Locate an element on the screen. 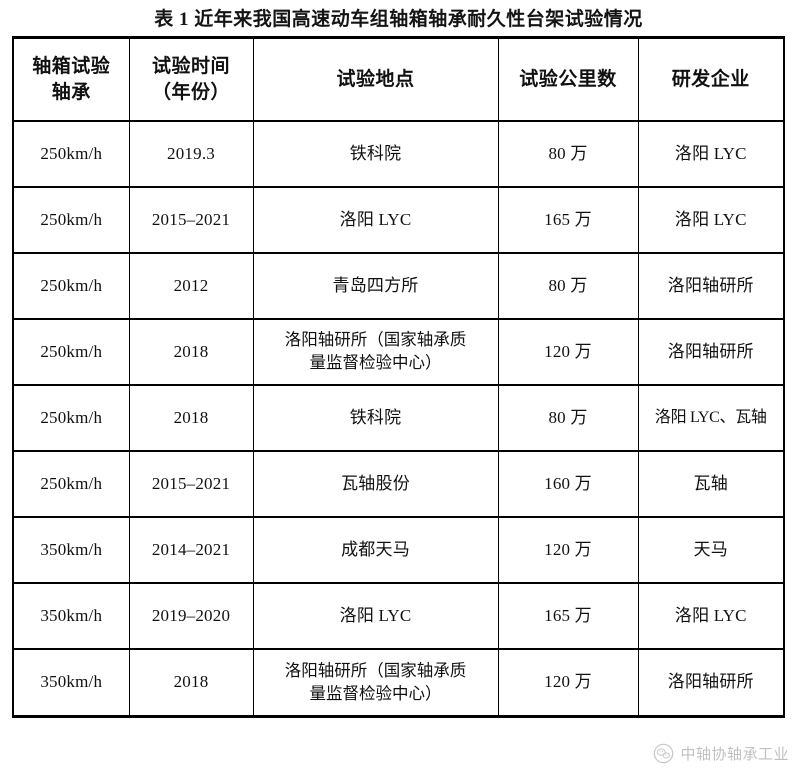 The image size is (797, 784). table-row: 350km/h 2018 洛阳轴研所（国家轴承质 量监督检验中心） 120 万洛阳轴研所 is located at coordinates (398, 681).